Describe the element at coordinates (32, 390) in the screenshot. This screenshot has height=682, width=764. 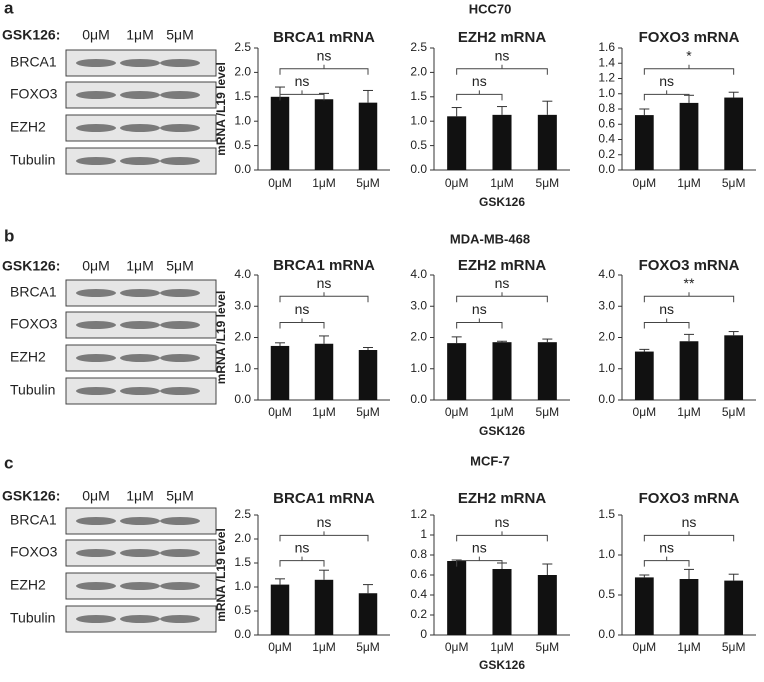
I see `blot-label: Tubulin` at that location.